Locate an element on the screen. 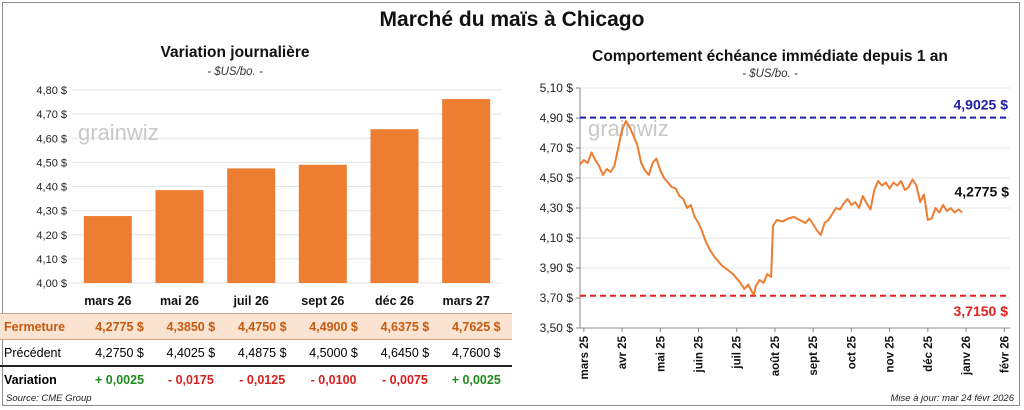  x-tick-label: sept 26 is located at coordinates (322, 301).